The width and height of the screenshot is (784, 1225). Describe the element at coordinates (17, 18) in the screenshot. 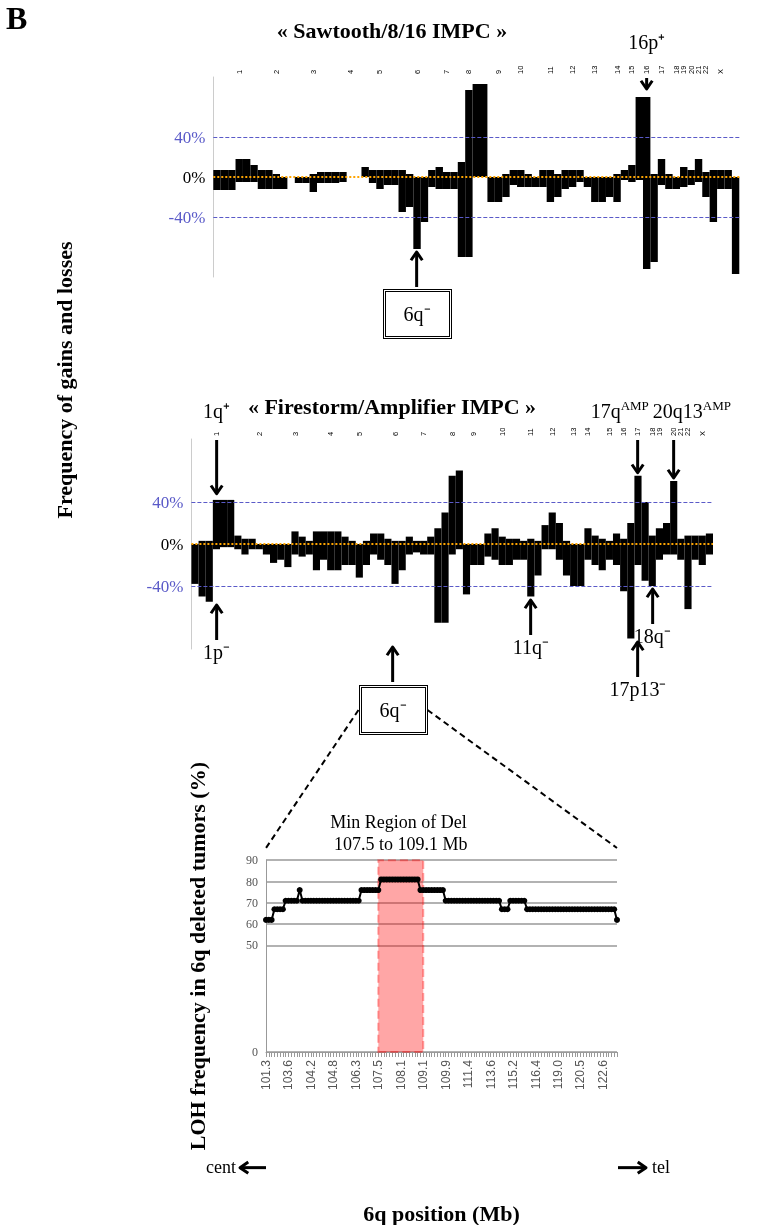

I see `text: B` at that location.